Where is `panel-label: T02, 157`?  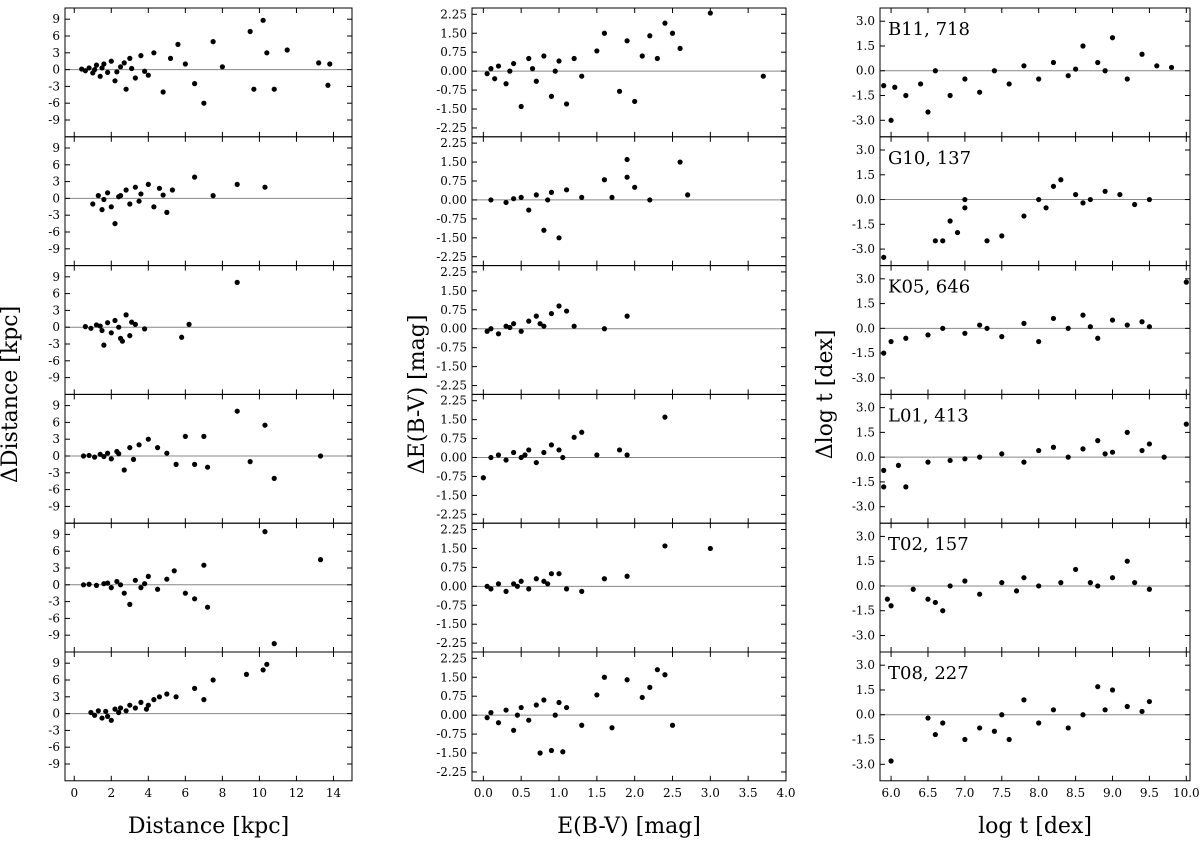 panel-label: T02, 157 is located at coordinates (928, 544).